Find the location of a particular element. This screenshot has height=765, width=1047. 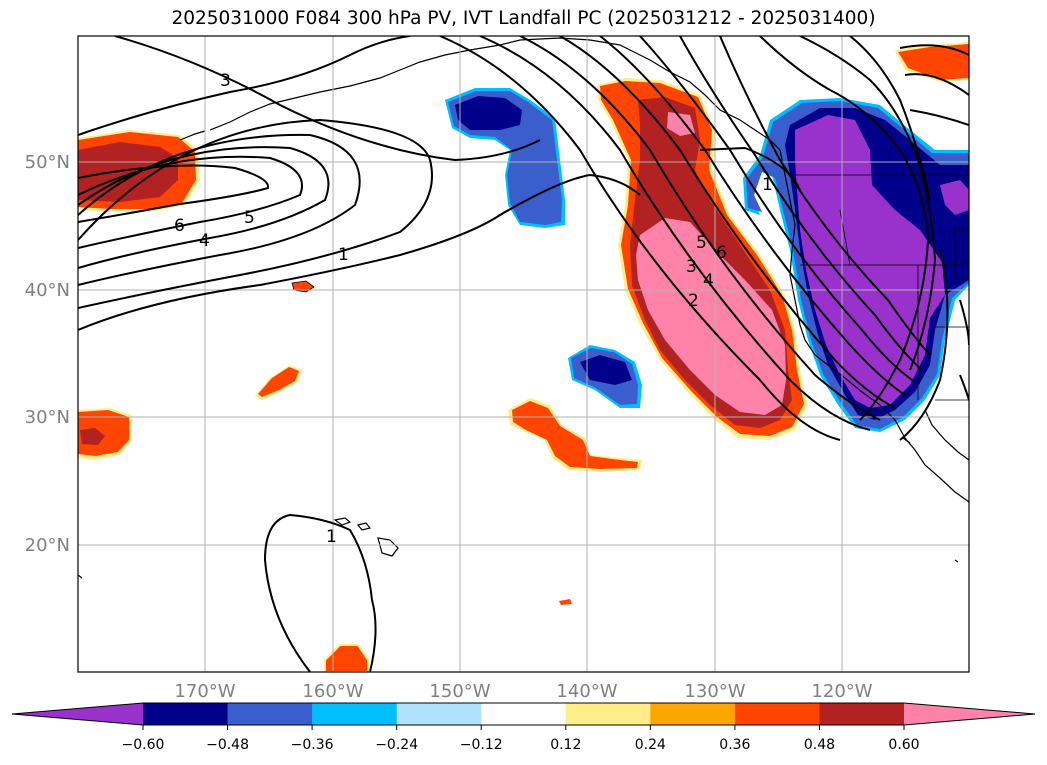

lat-label: 40°N is located at coordinates (47, 290).